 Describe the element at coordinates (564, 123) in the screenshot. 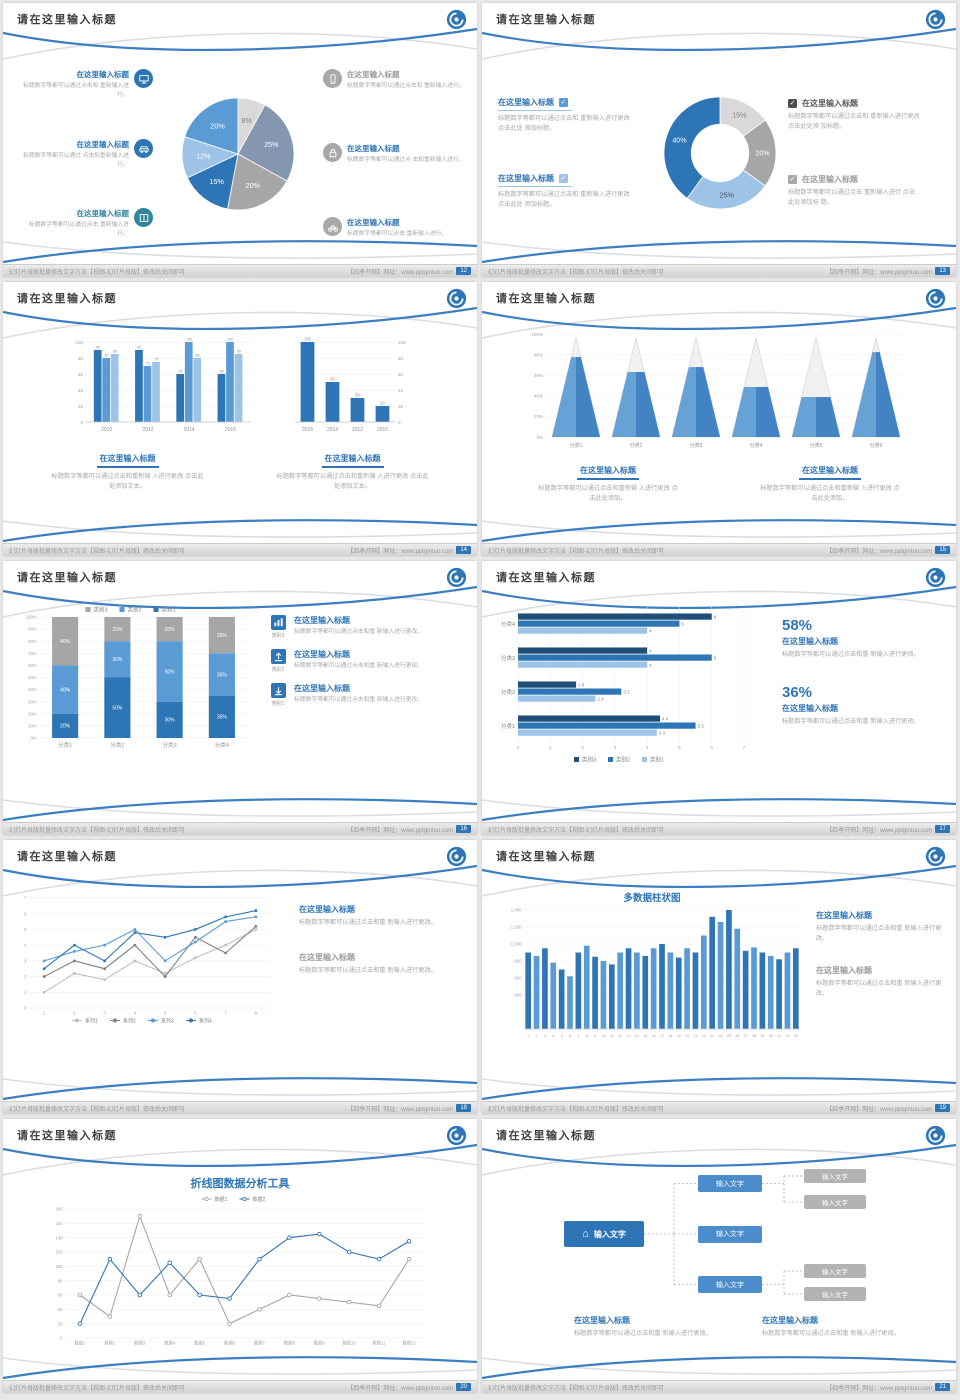

I see `item-desc: 标题数字等都可以通过点击和 重新输入进行更改 点击此处 添加标题。` at that location.